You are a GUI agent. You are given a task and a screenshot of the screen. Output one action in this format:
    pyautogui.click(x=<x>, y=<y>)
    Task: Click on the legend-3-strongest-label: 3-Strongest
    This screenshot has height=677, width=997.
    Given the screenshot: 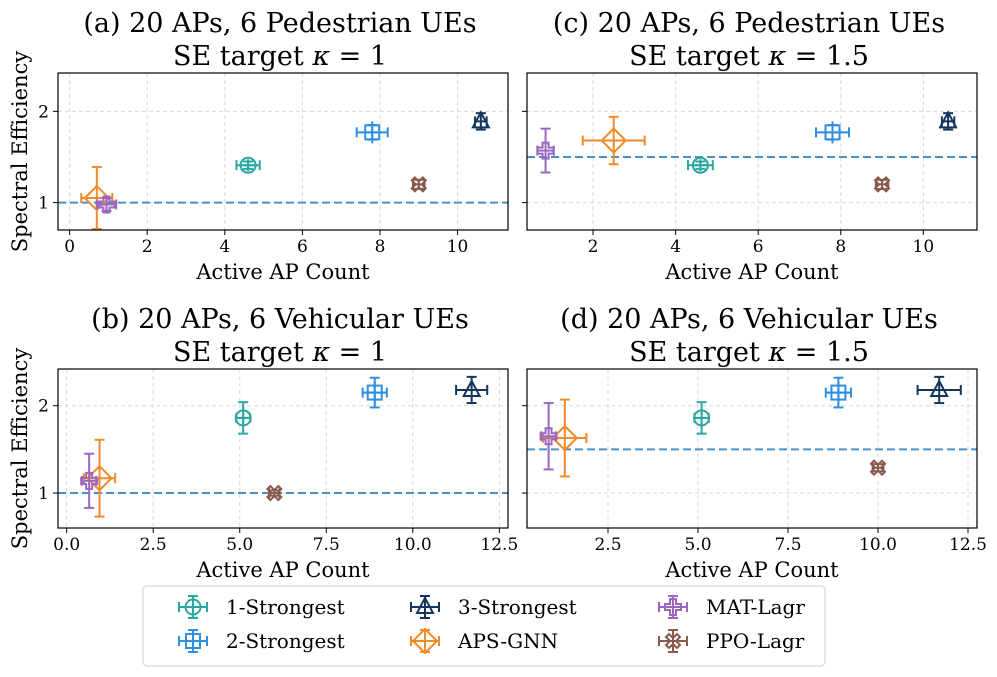 What is the action you would take?
    pyautogui.click(x=517, y=607)
    